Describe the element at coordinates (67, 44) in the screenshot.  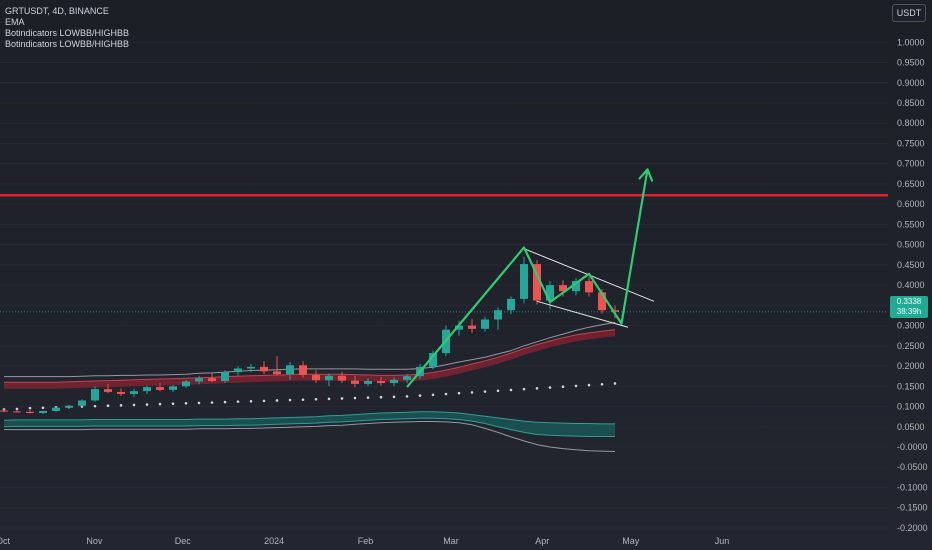
I see `legend-indicator-2: Botindicators LOWBB/HIGHBB` at that location.